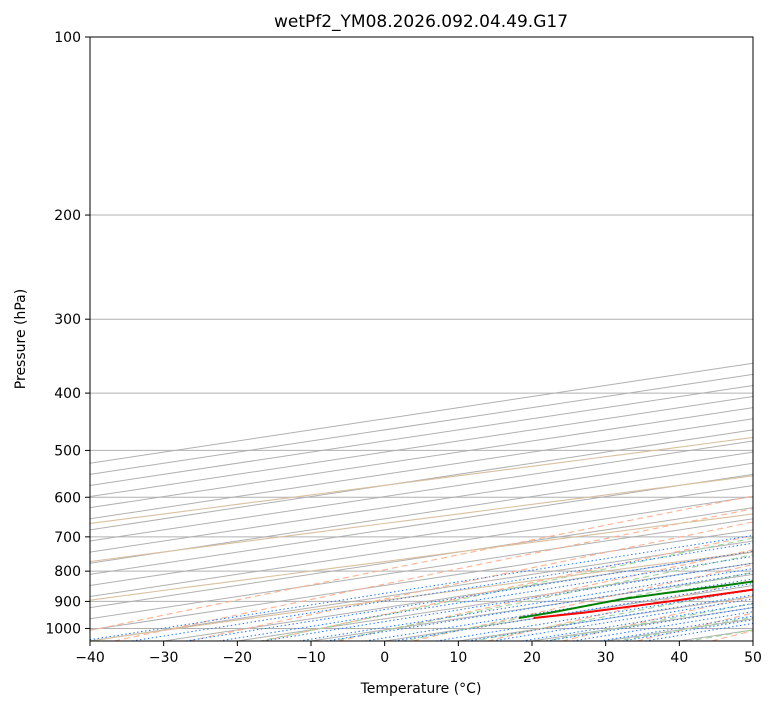 The image size is (775, 708). What do you see at coordinates (458, 658) in the screenshot?
I see `x-tick-label: 10` at bounding box center [458, 658].